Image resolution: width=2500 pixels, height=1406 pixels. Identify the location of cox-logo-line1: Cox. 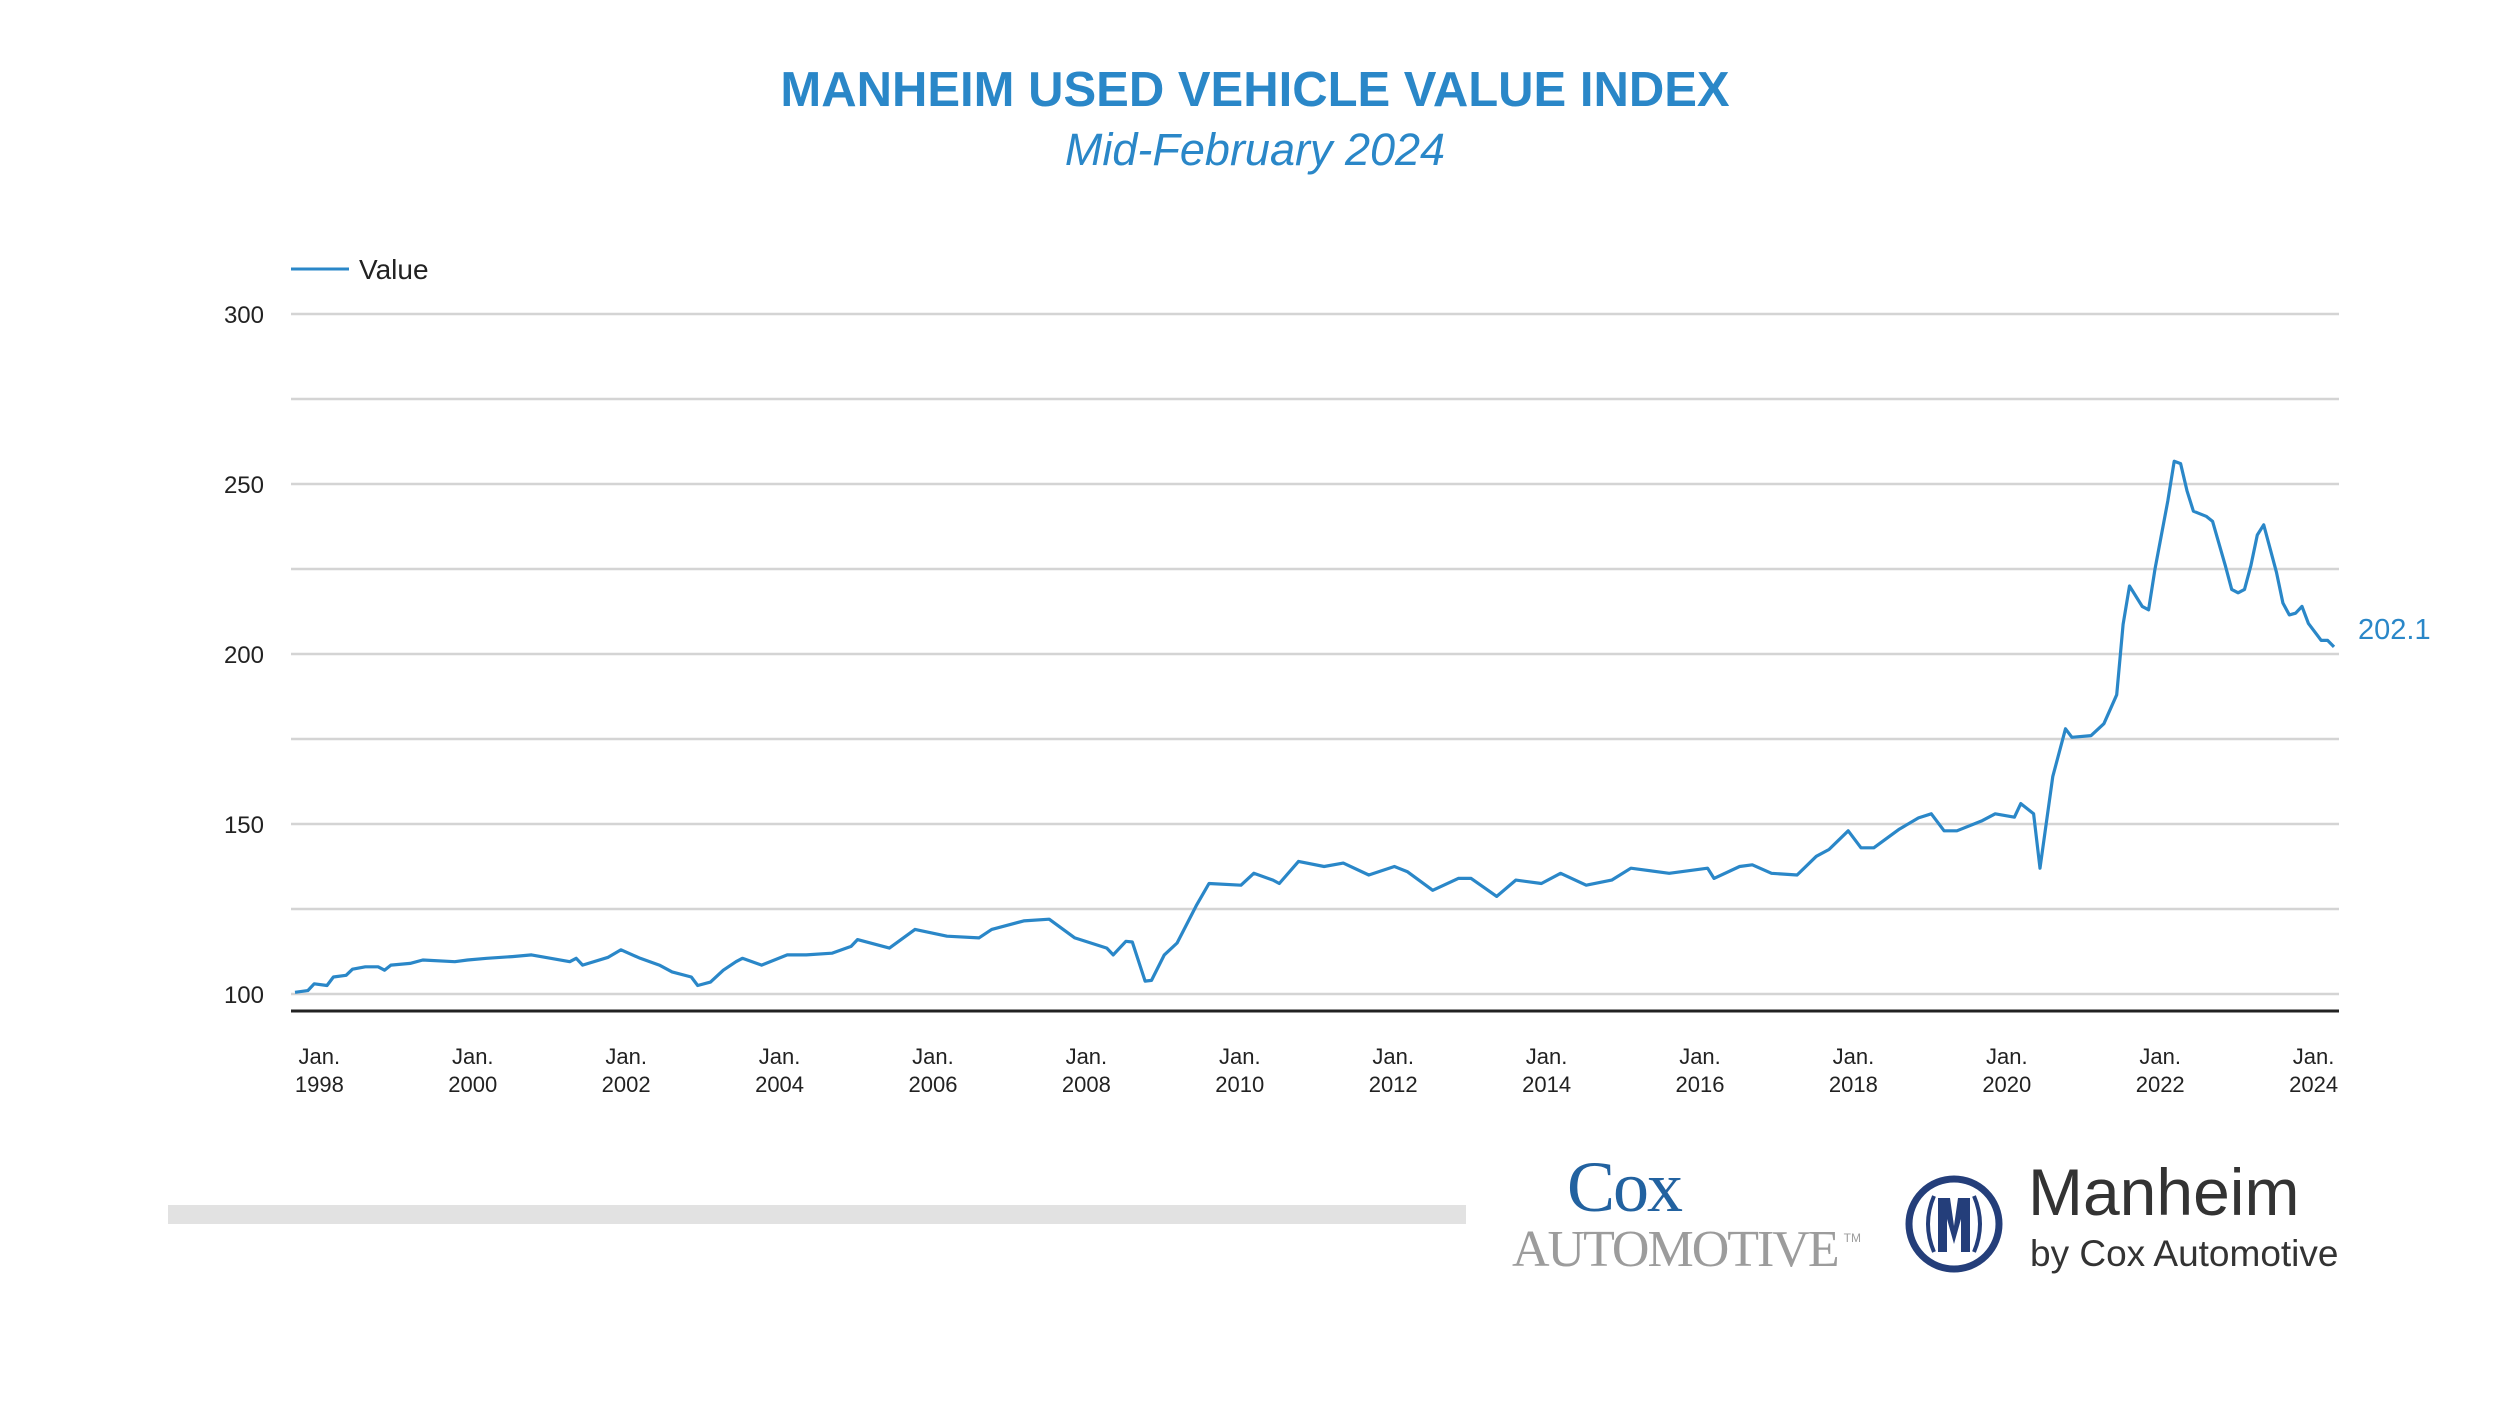
(1625, 1187).